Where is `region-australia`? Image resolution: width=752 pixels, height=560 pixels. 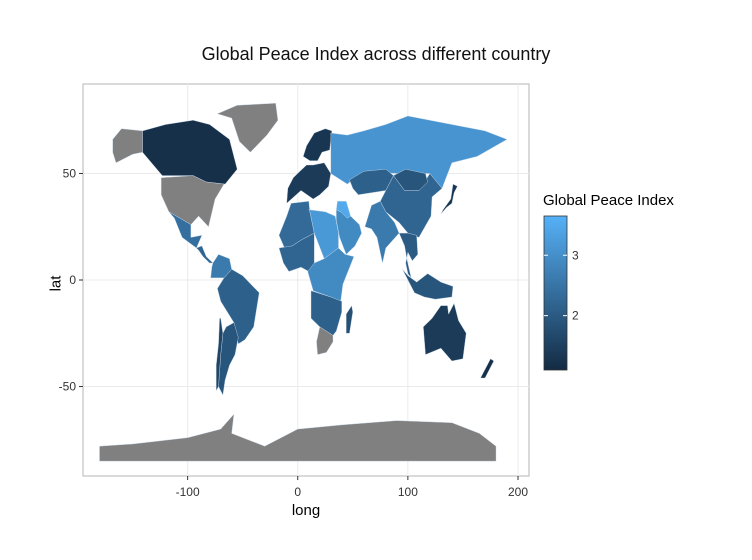
region-australia is located at coordinates (445, 332).